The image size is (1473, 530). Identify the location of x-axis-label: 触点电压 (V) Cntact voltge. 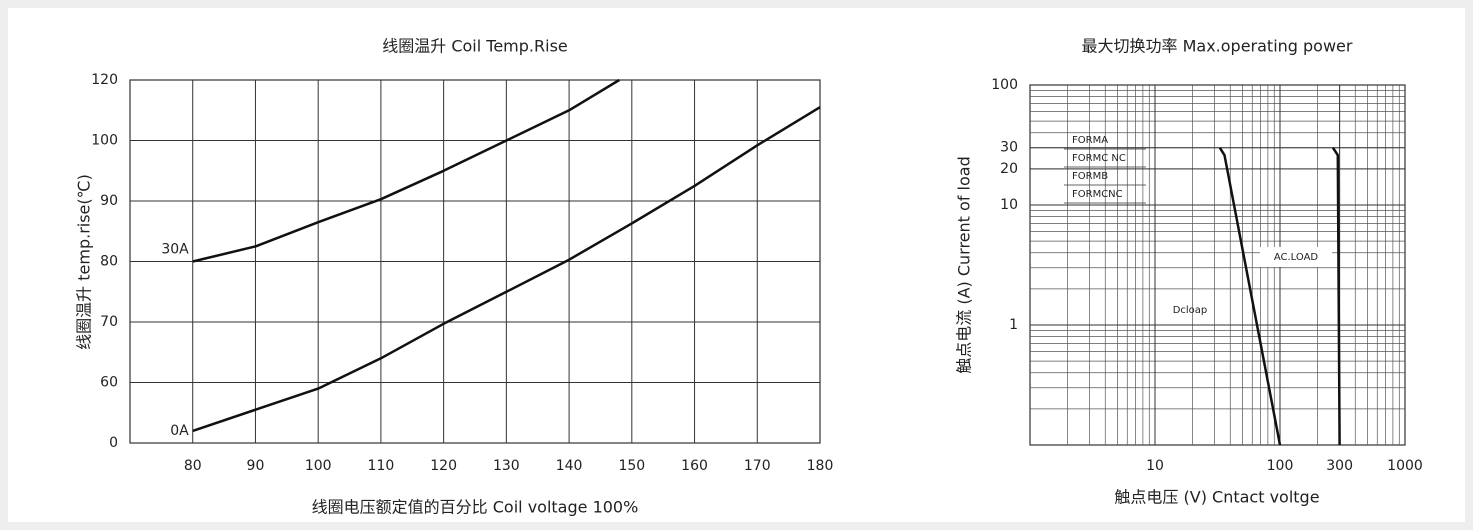
(1216, 497).